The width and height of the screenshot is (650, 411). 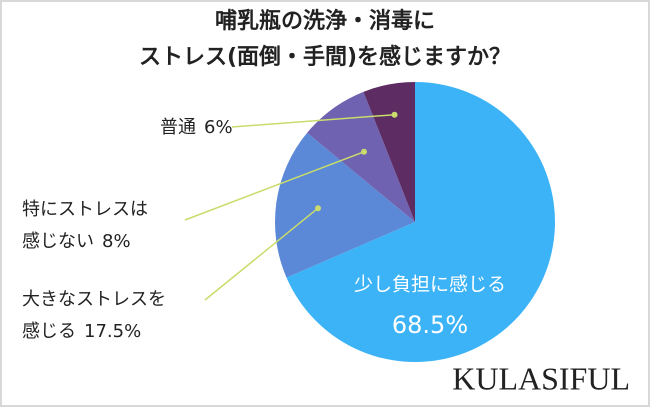 I want to click on title-line: 哺乳瓶の洗浄・消毒に, so click(x=325, y=21).